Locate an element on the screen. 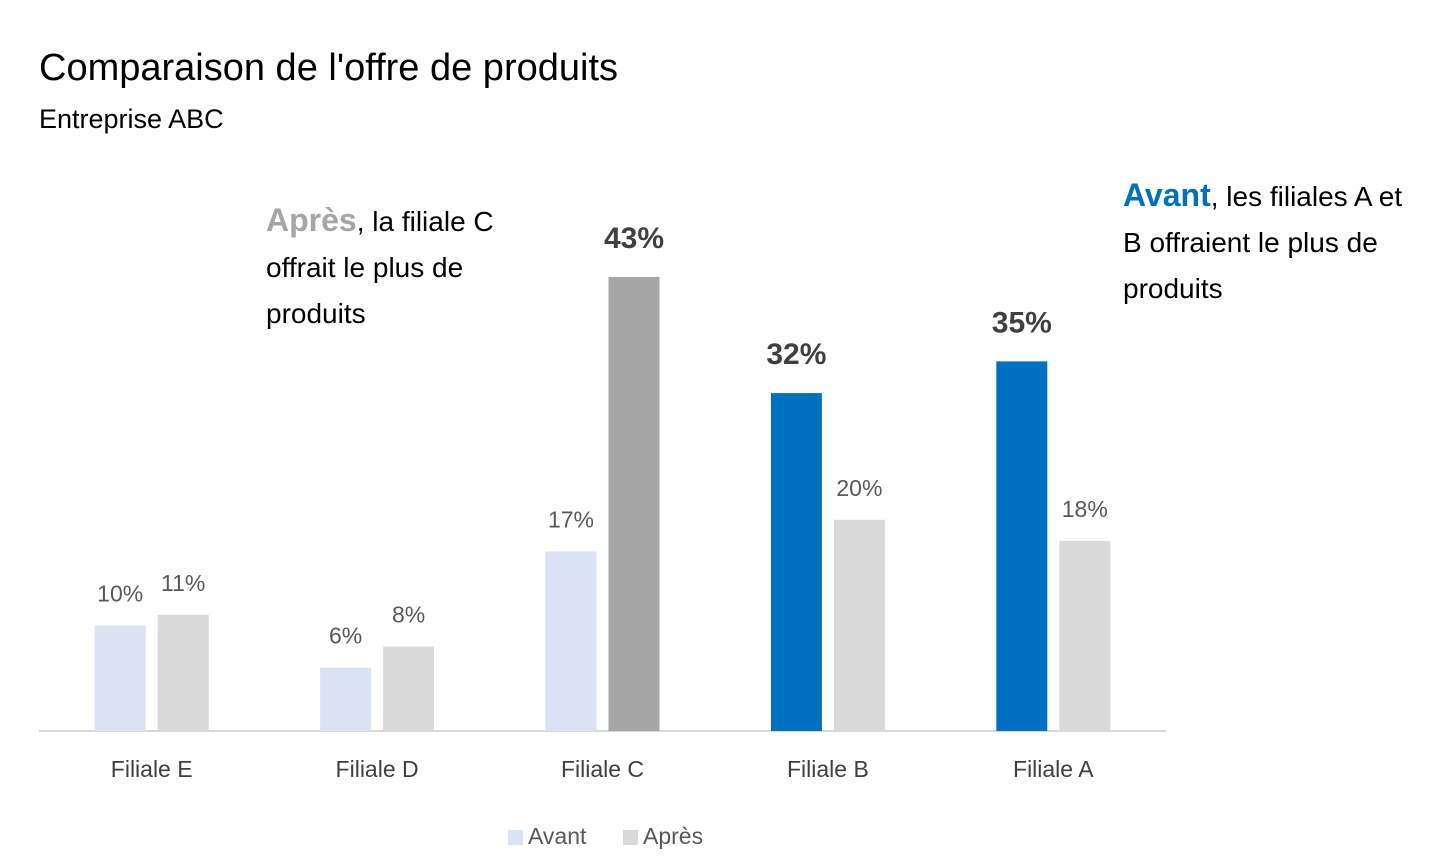 This screenshot has width=1429, height=868. data-label: 6% is located at coordinates (345, 636).